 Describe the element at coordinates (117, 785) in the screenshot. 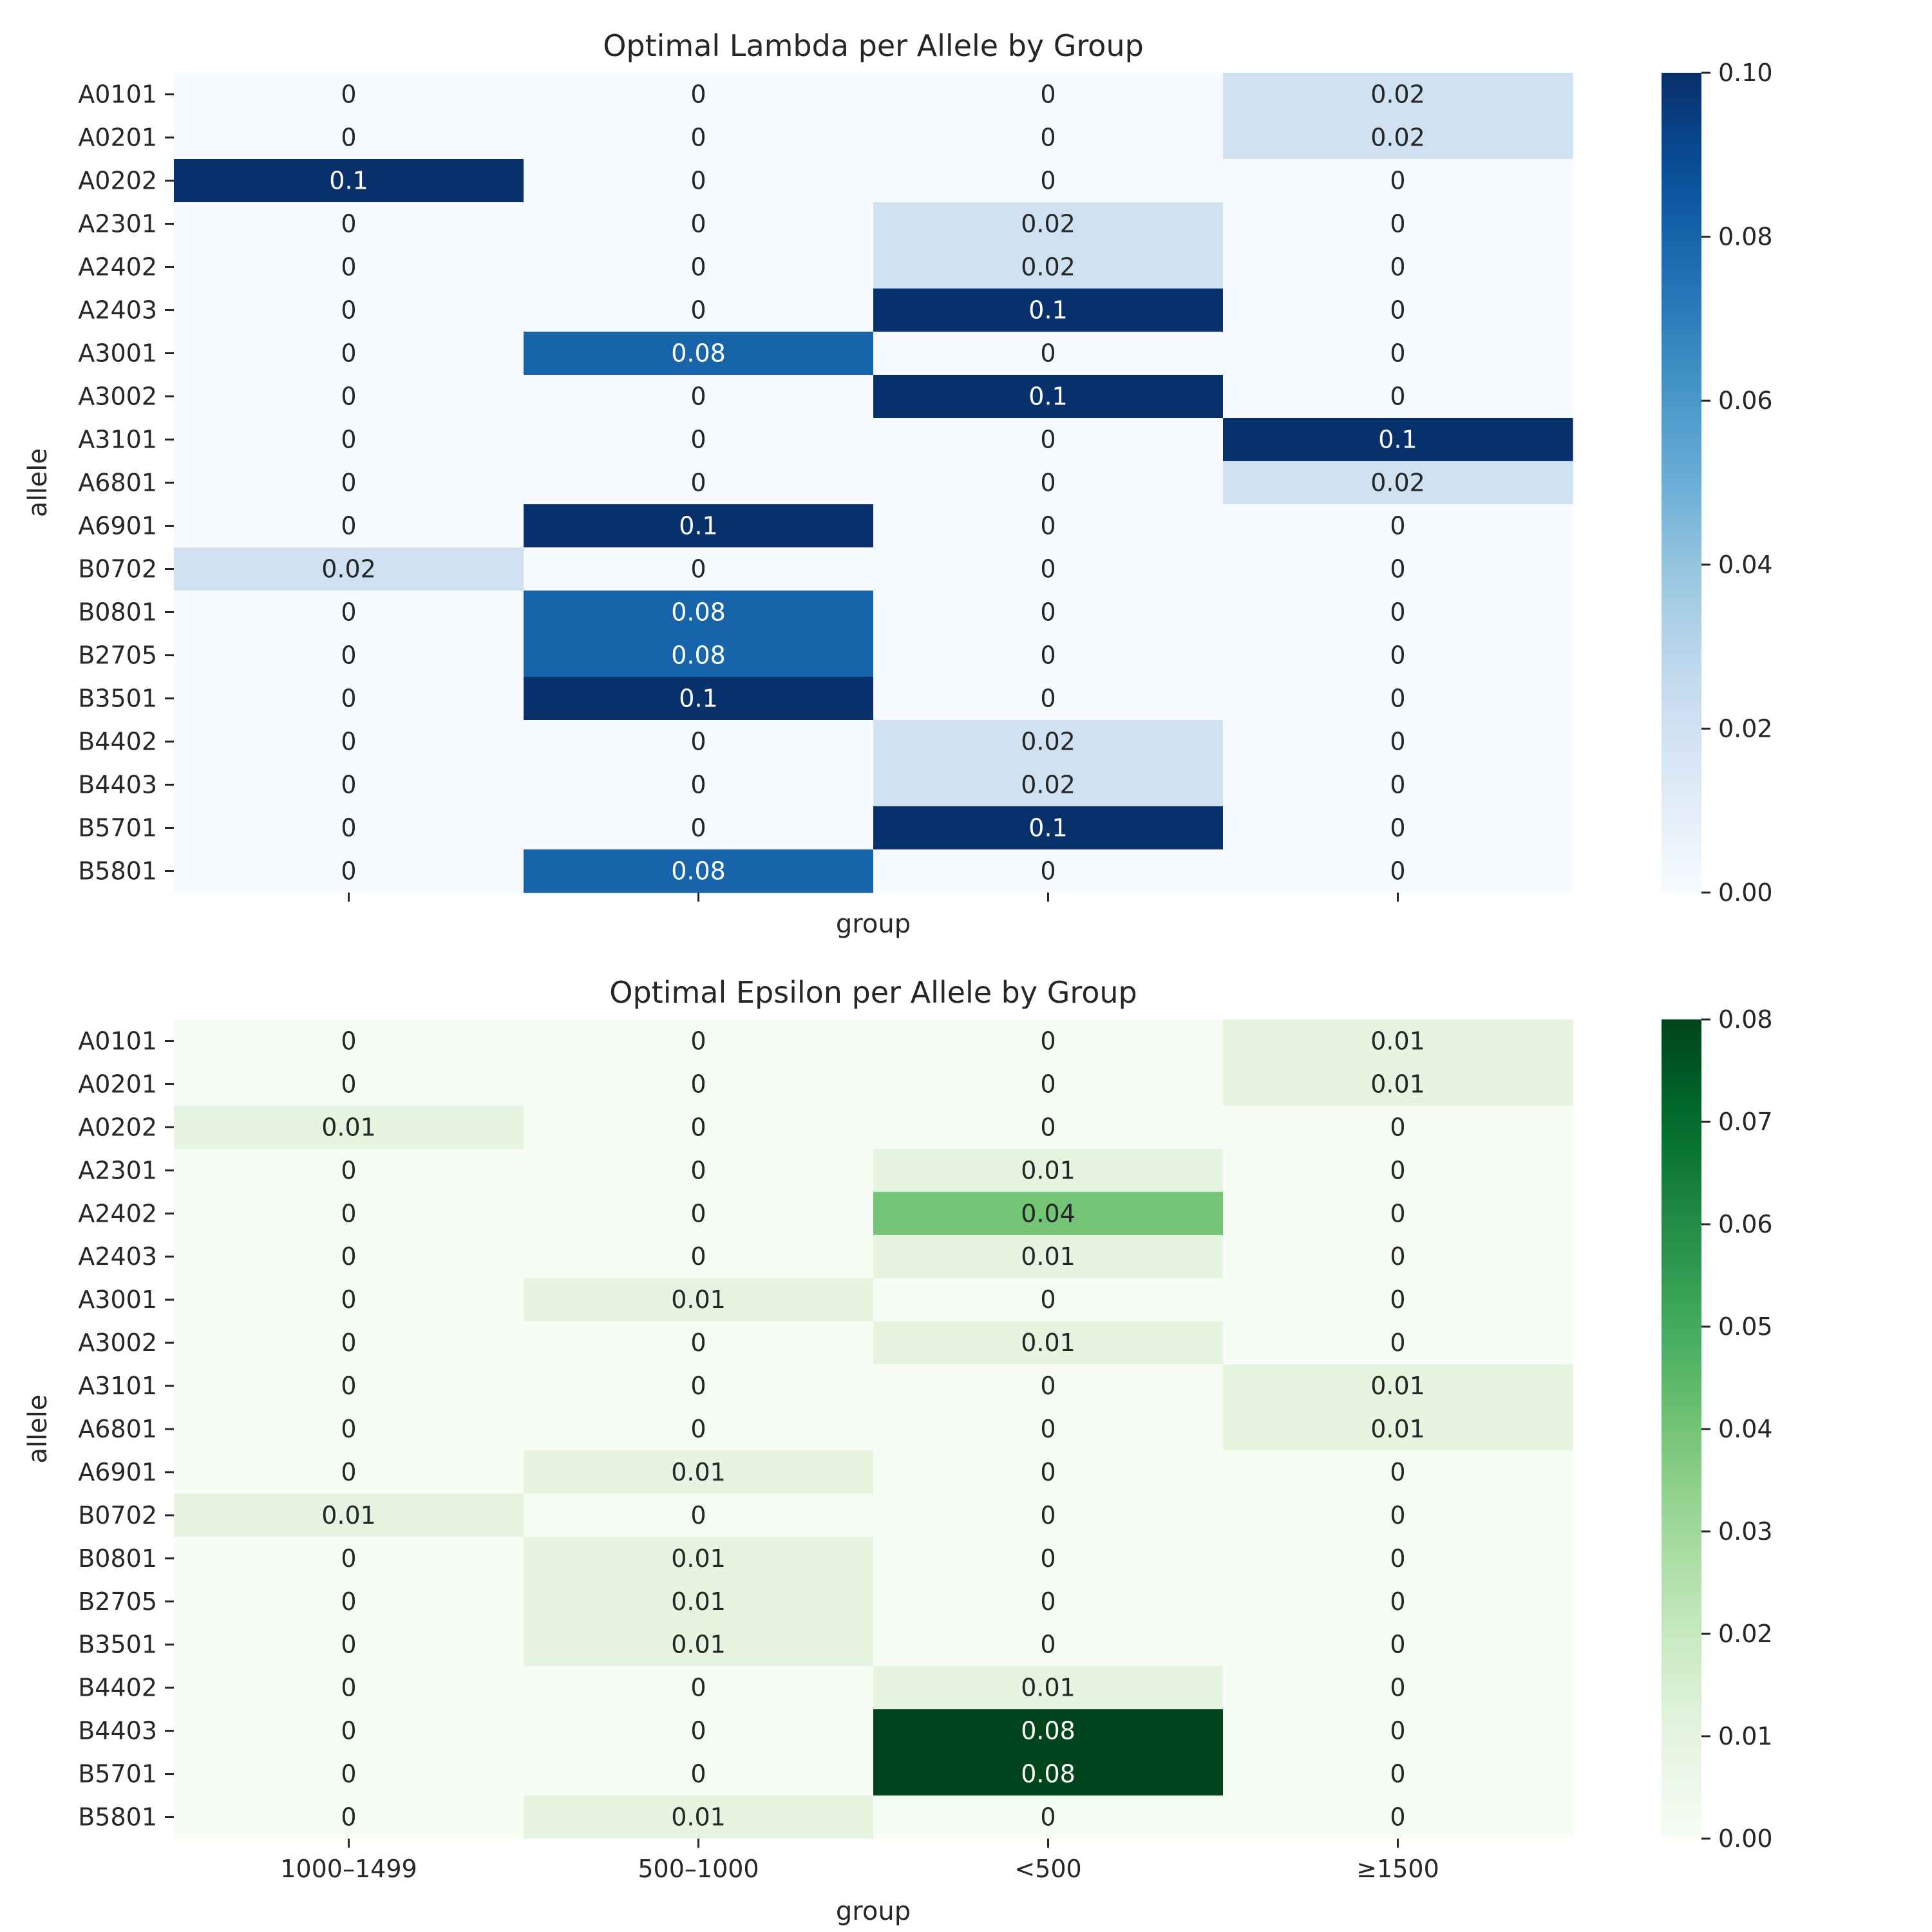

I see `y-tick-label: B4403` at that location.